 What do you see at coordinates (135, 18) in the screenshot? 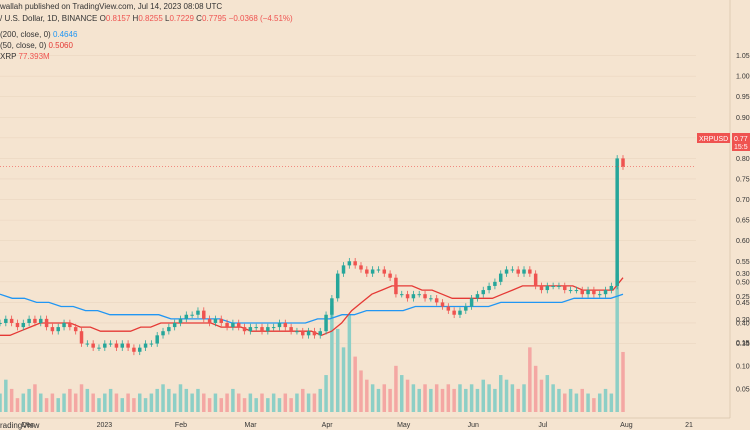
I see `ohlc-h-label: H` at bounding box center [135, 18].